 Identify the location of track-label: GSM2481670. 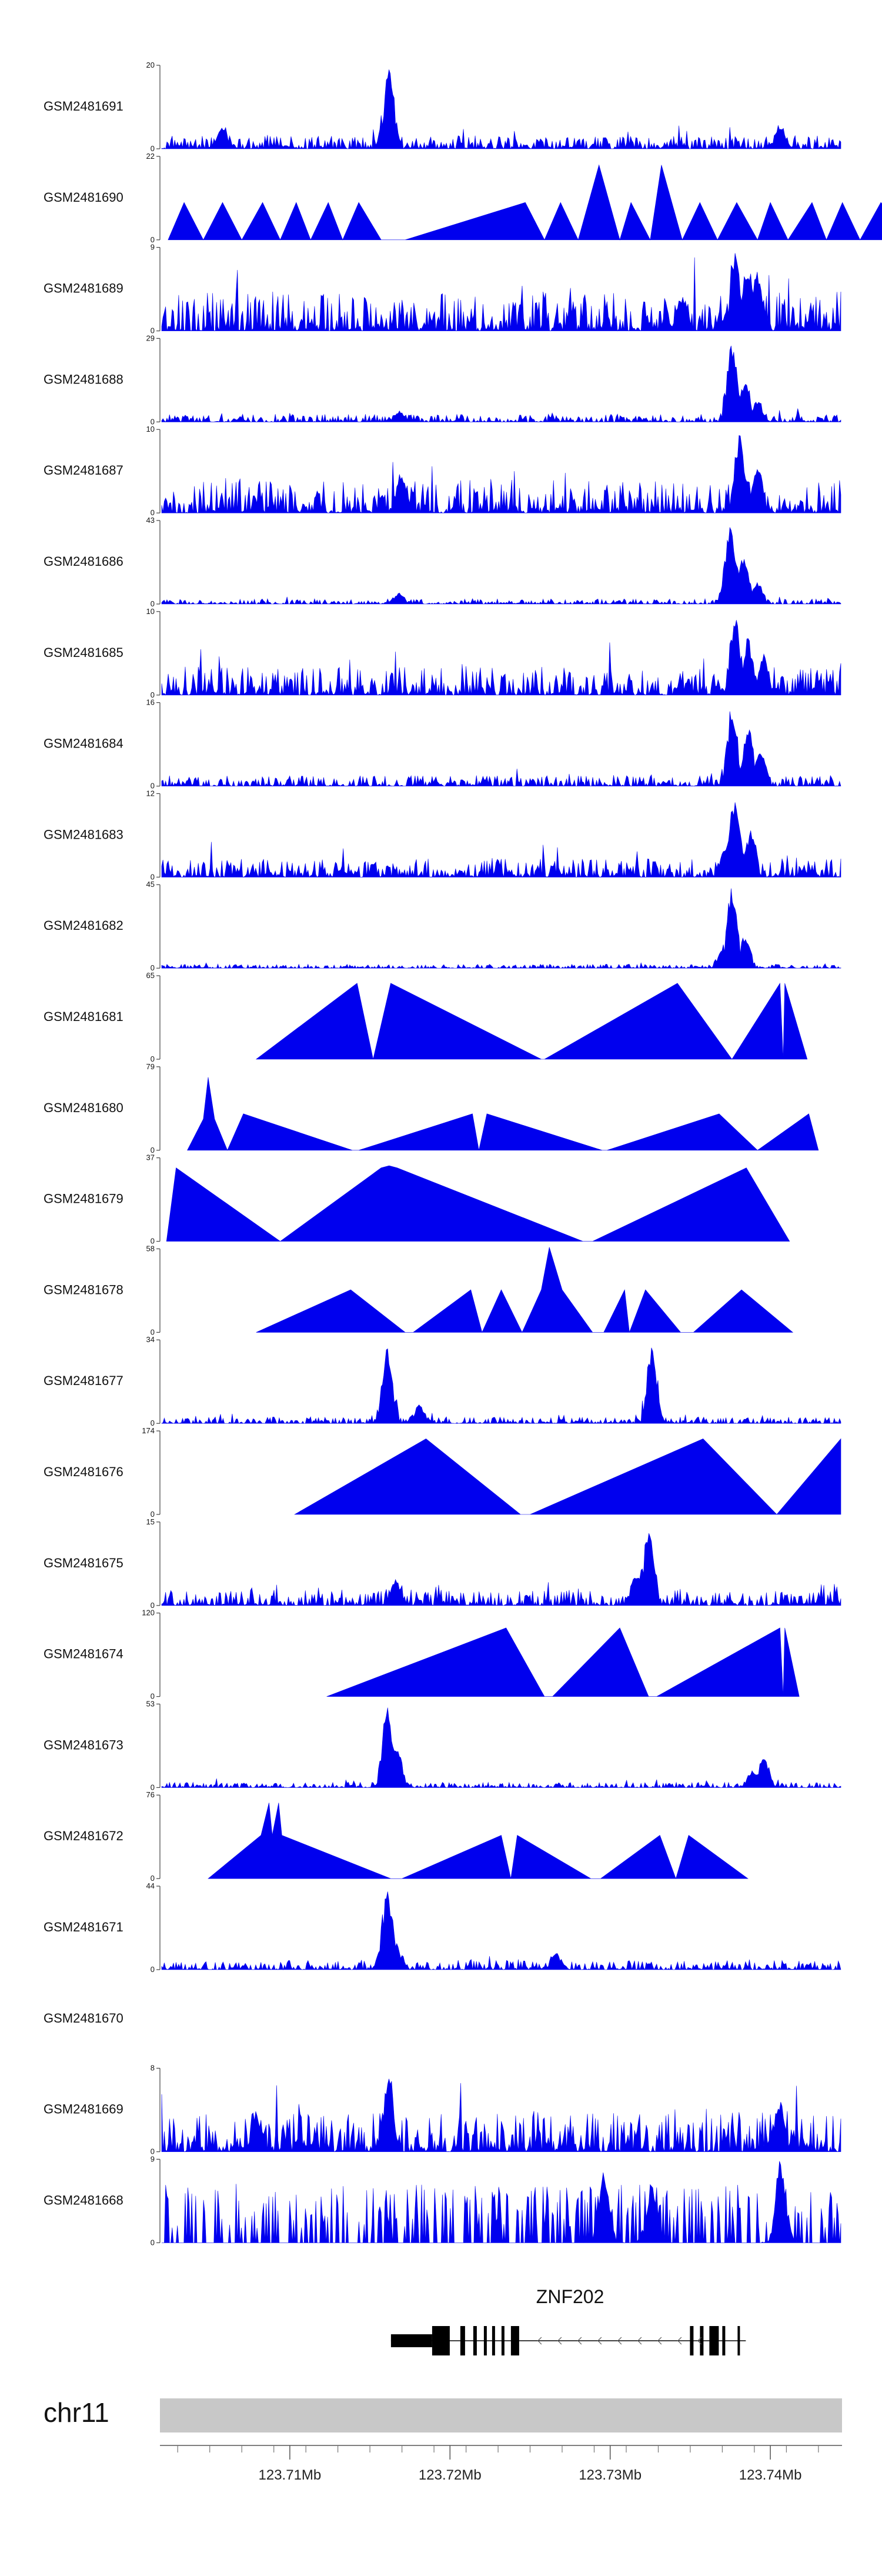
(83, 2018).